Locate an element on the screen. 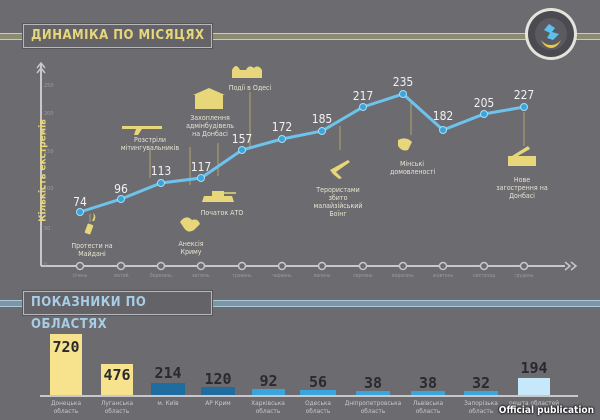 This screenshot has height=420, width=600. month-label: серпень is located at coordinates (363, 276).